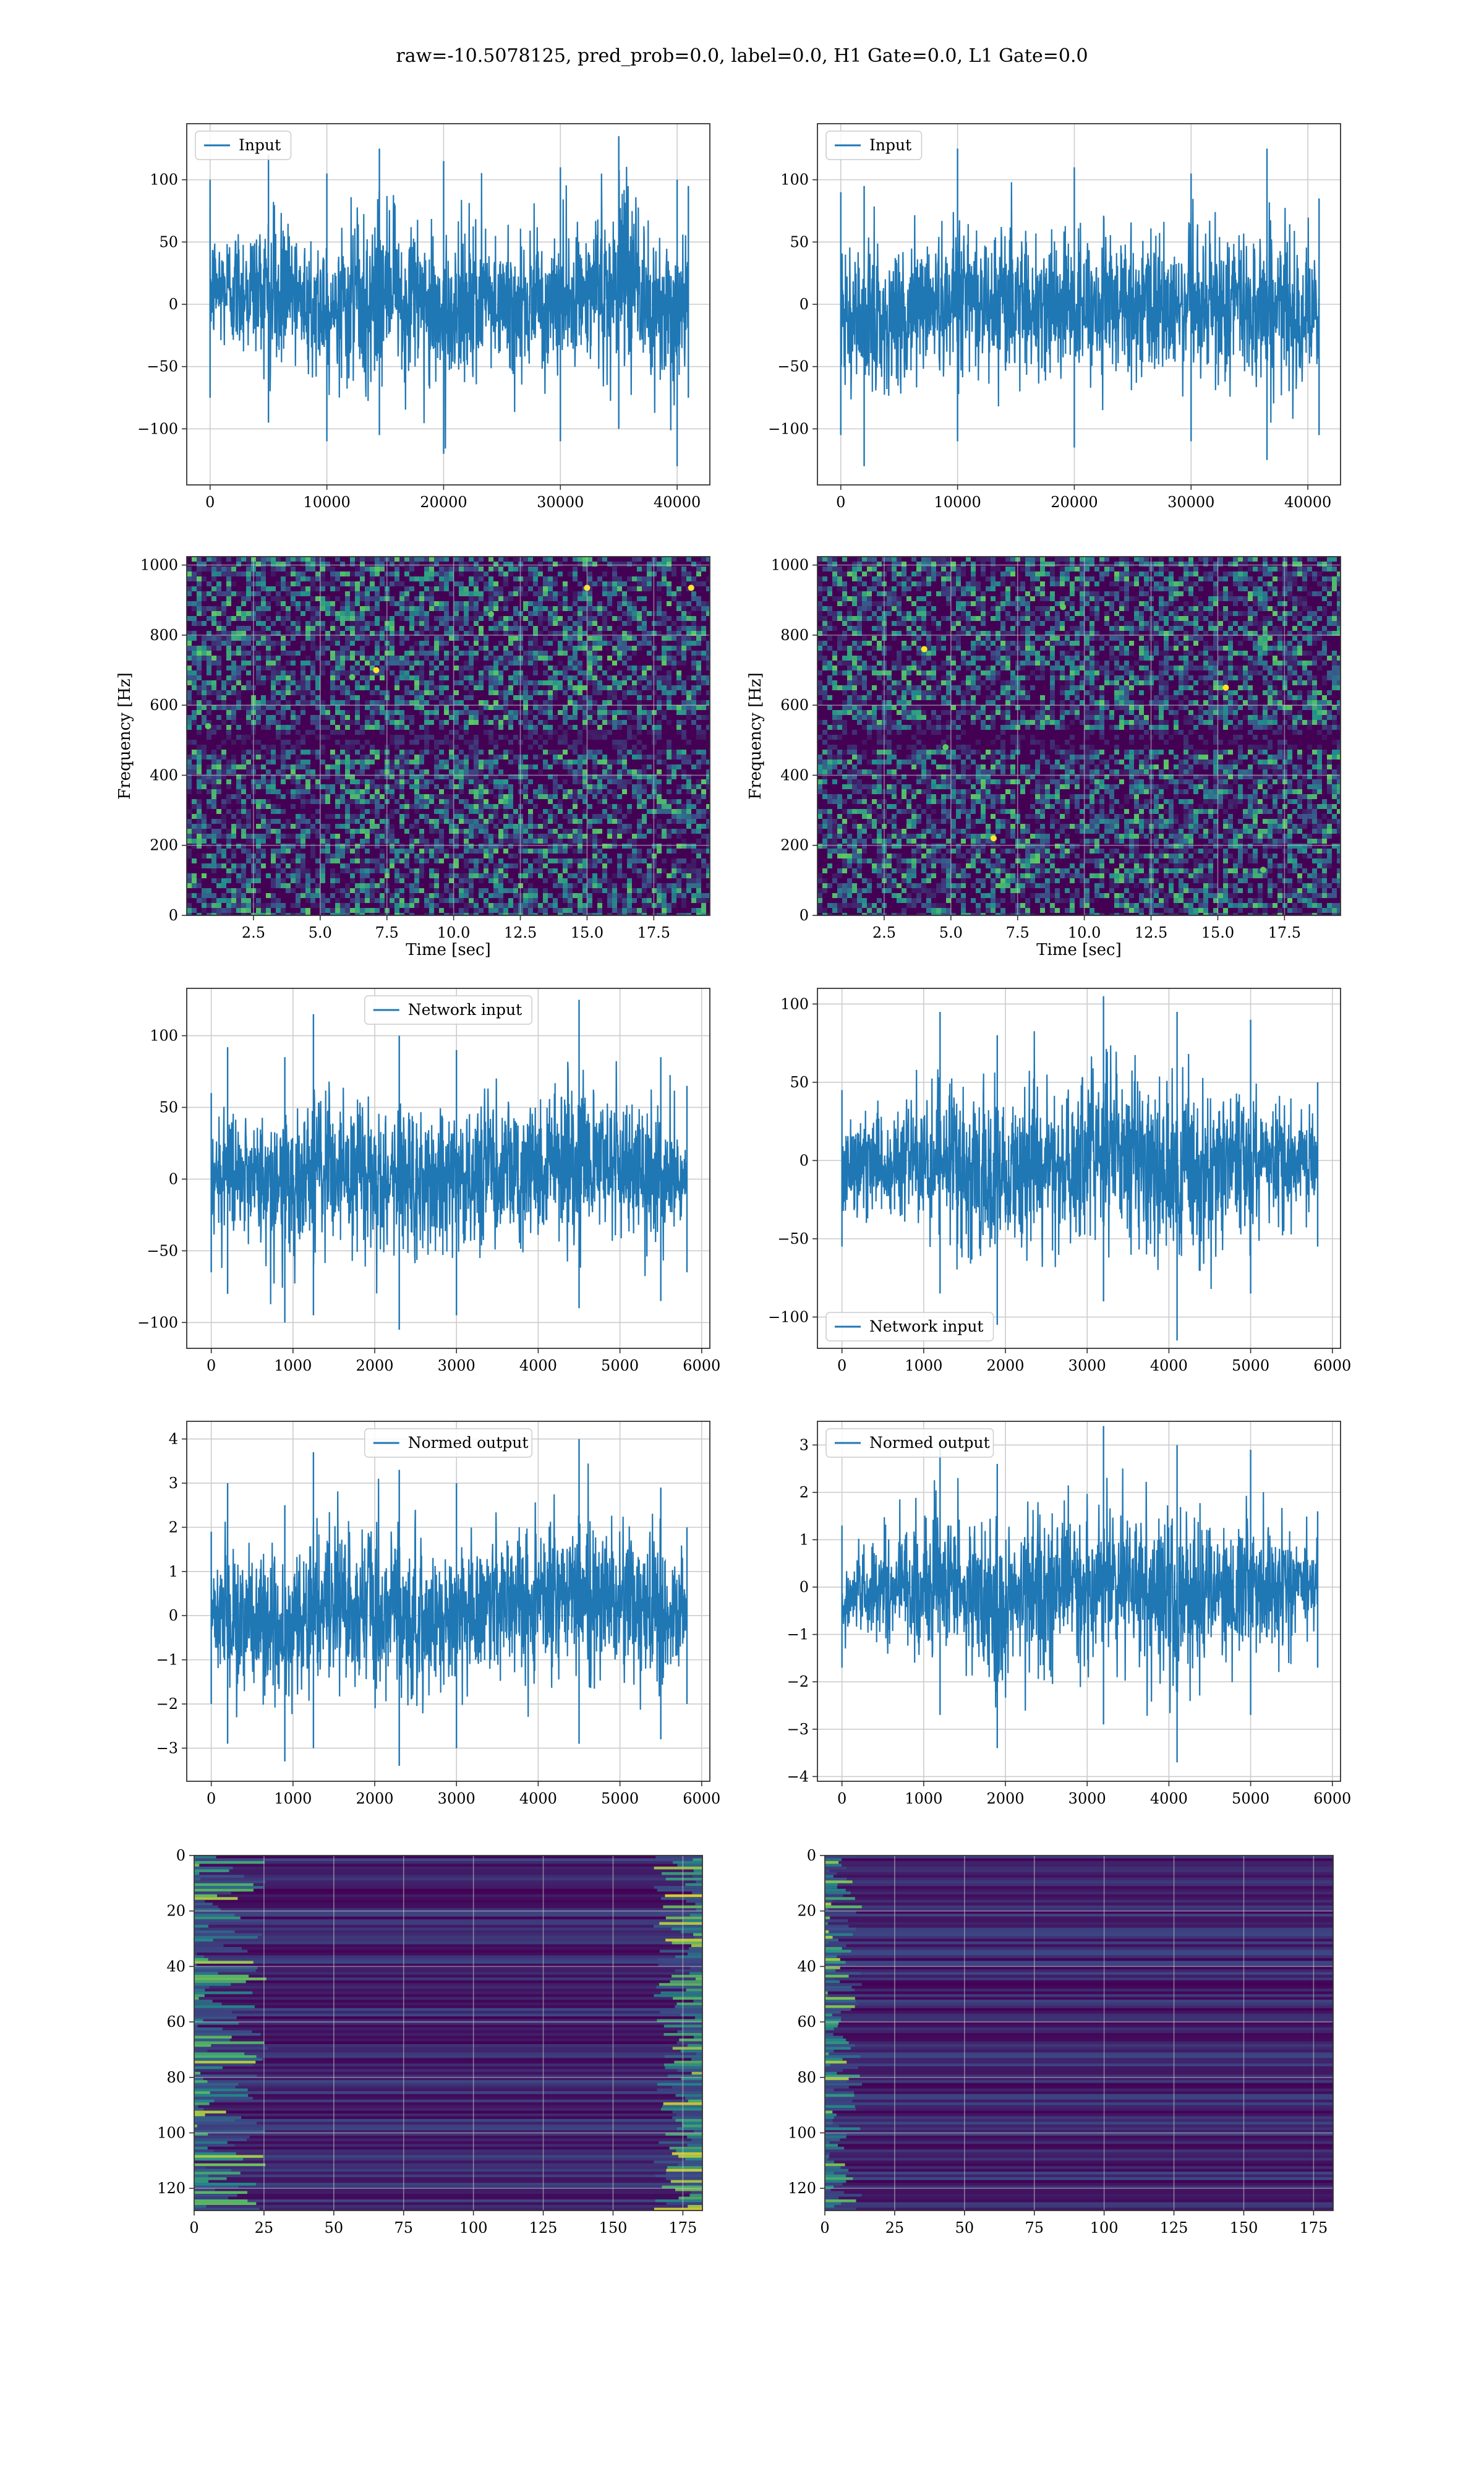  I want to click on x-tick-label: 2000, so click(1005, 1798).